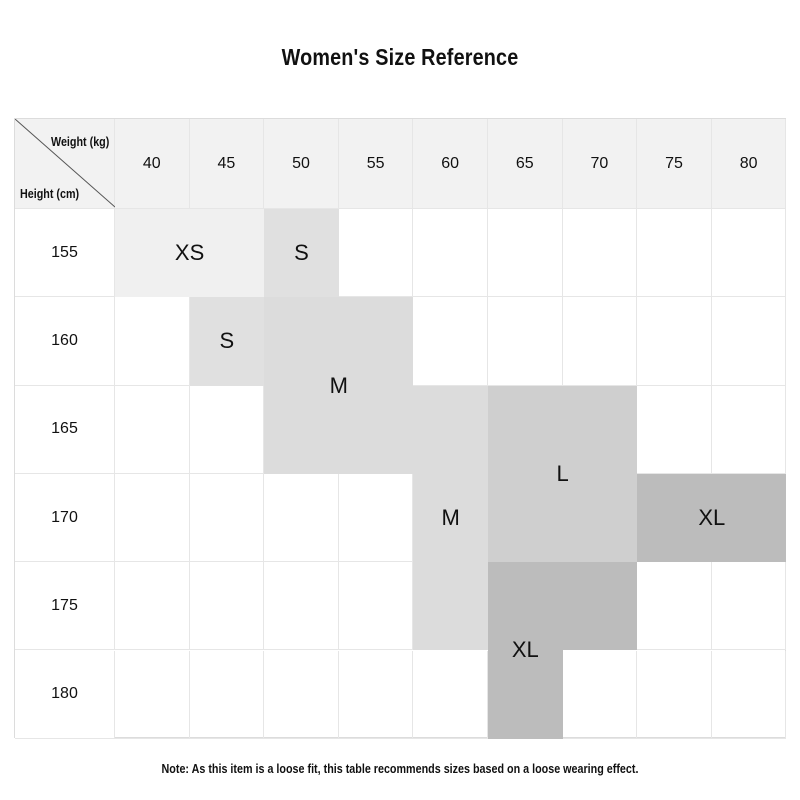 This screenshot has height=800, width=800. I want to click on weight-header-cell: 60, so click(450, 164).